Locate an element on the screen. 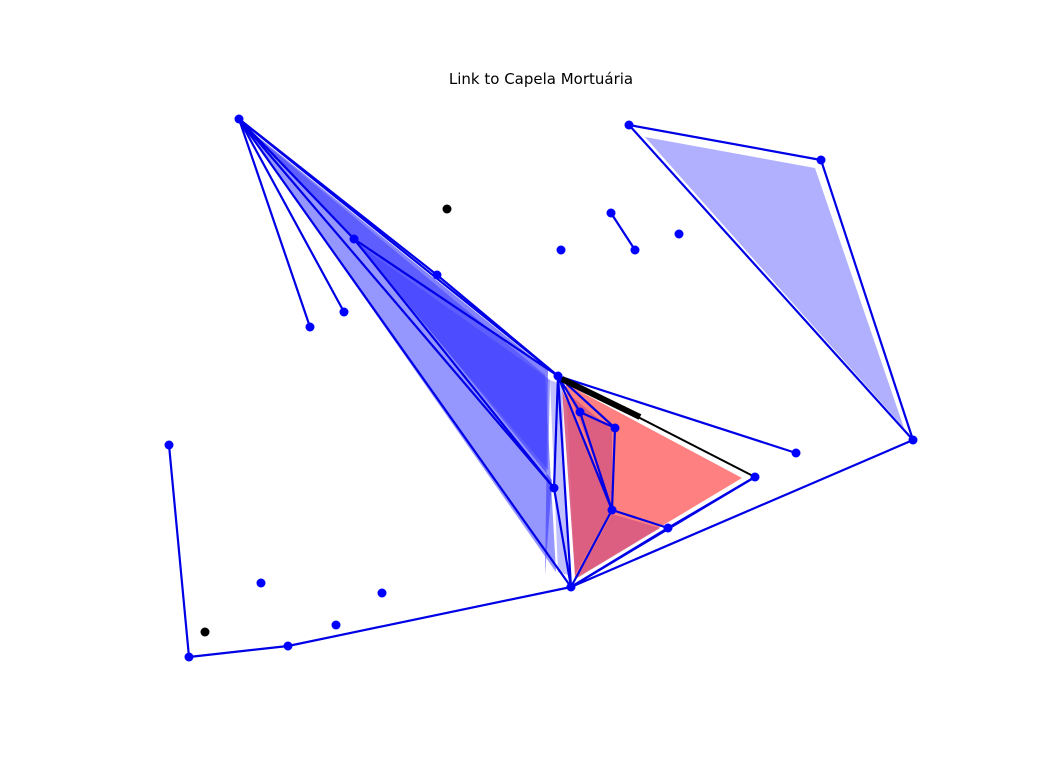 The height and width of the screenshot is (768, 1056). node-n09 is located at coordinates (580, 412).